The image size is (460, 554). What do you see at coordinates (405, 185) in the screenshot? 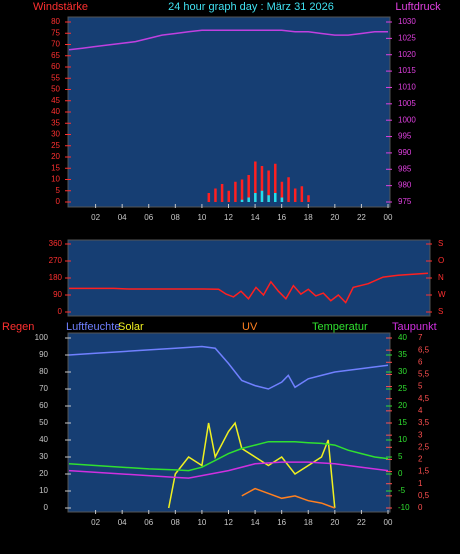
I see `y2-tick-label: 980` at bounding box center [405, 185].